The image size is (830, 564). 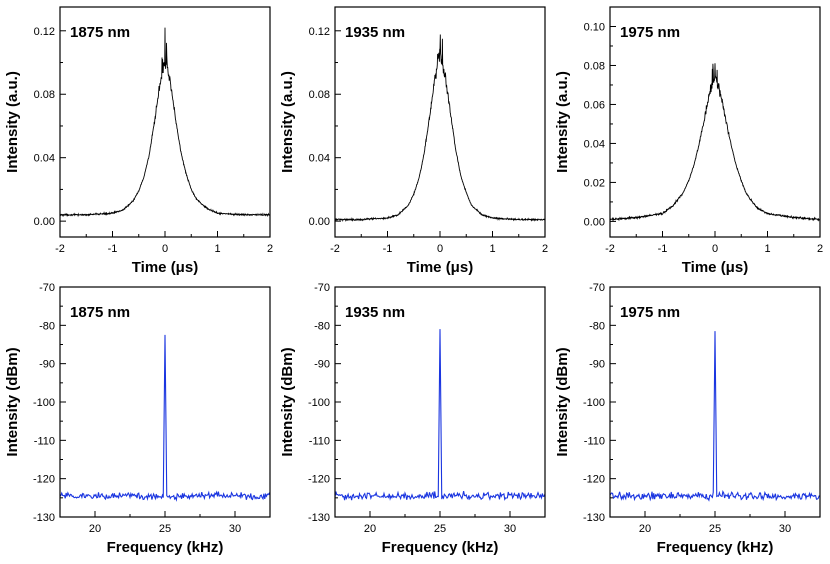 I want to click on y-tick-label: 0.06, so click(x=594, y=105).